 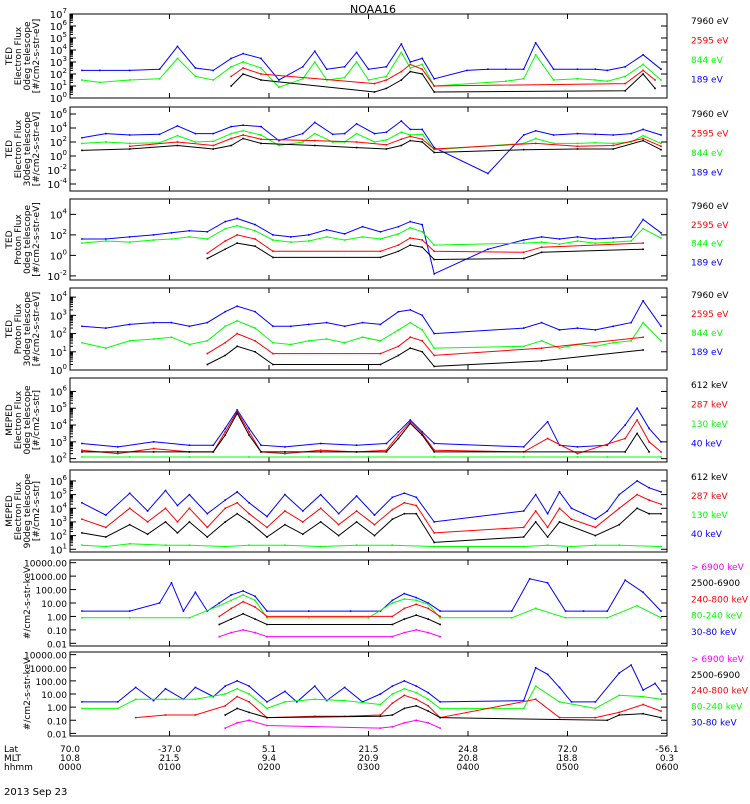 I want to click on y-axis-title-line: [#/cm2-s-str-eV], so click(x=37, y=149).